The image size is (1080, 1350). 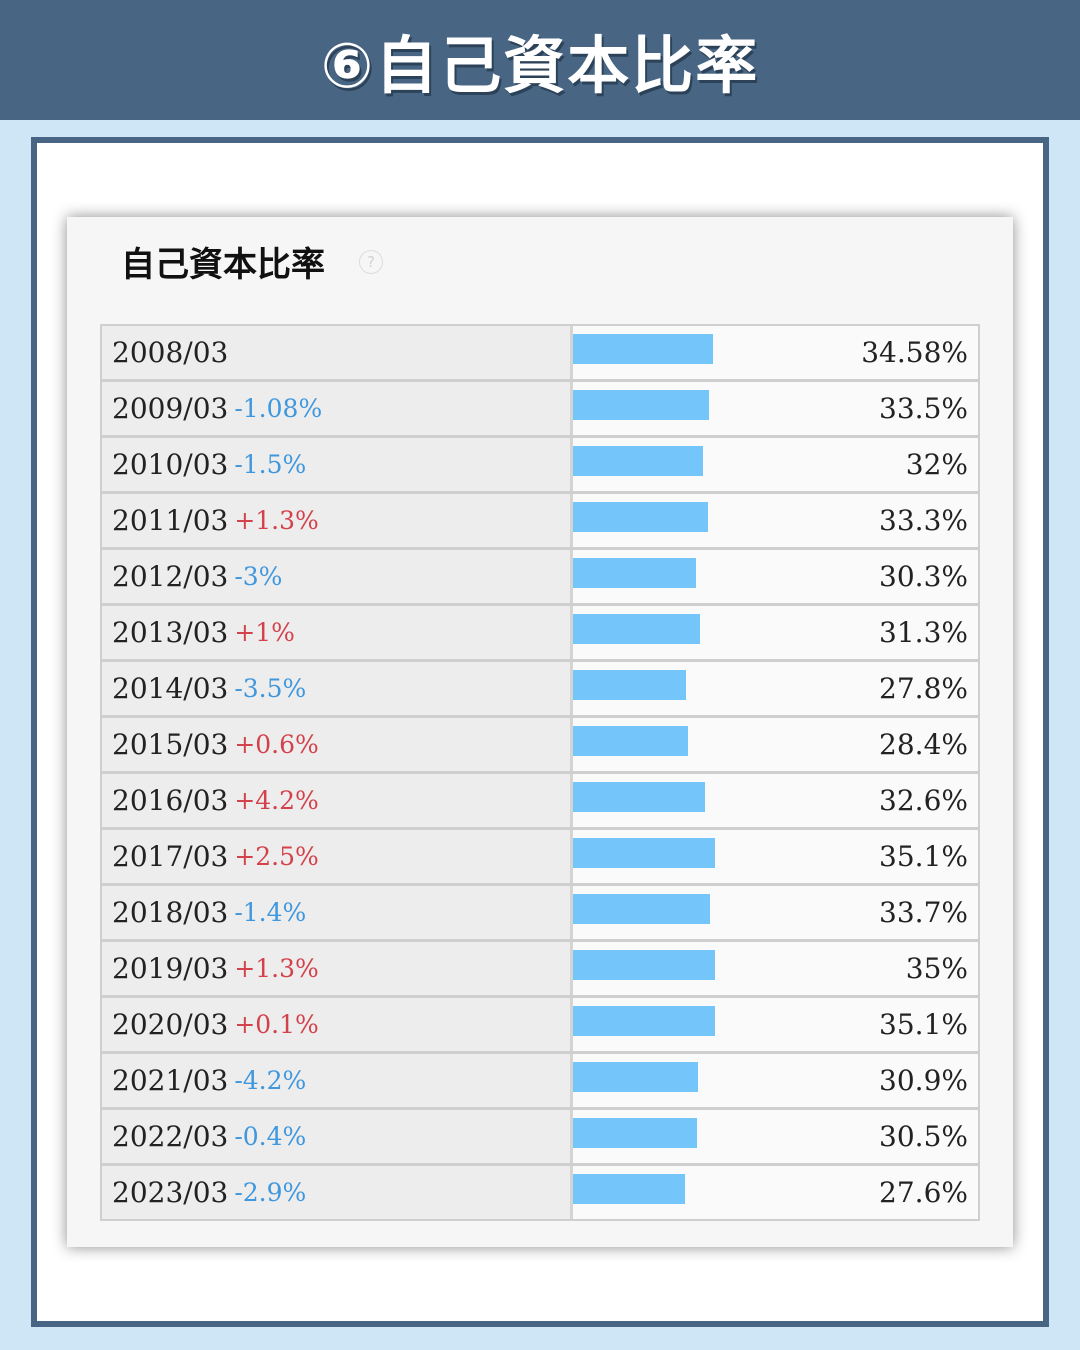 What do you see at coordinates (336, 464) in the screenshot?
I see `row-label: 2010/03 -1.5%` at bounding box center [336, 464].